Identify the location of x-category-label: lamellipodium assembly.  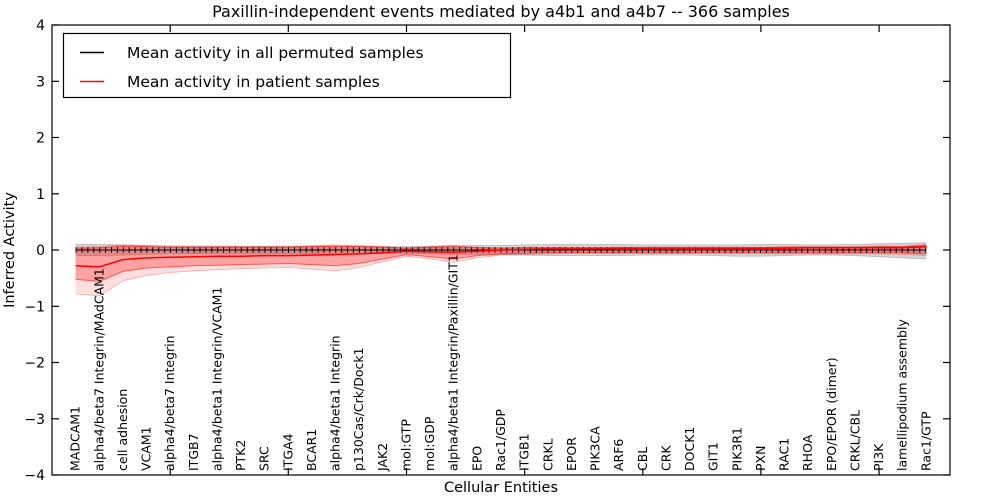
(902, 395).